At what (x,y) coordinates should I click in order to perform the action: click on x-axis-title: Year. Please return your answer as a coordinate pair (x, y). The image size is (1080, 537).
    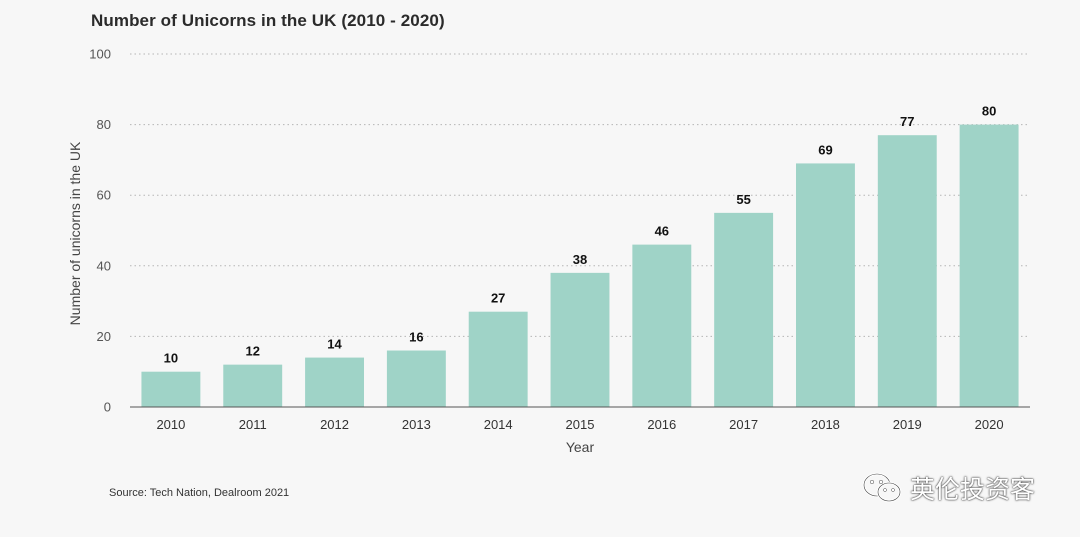
    Looking at the image, I should click on (580, 447).